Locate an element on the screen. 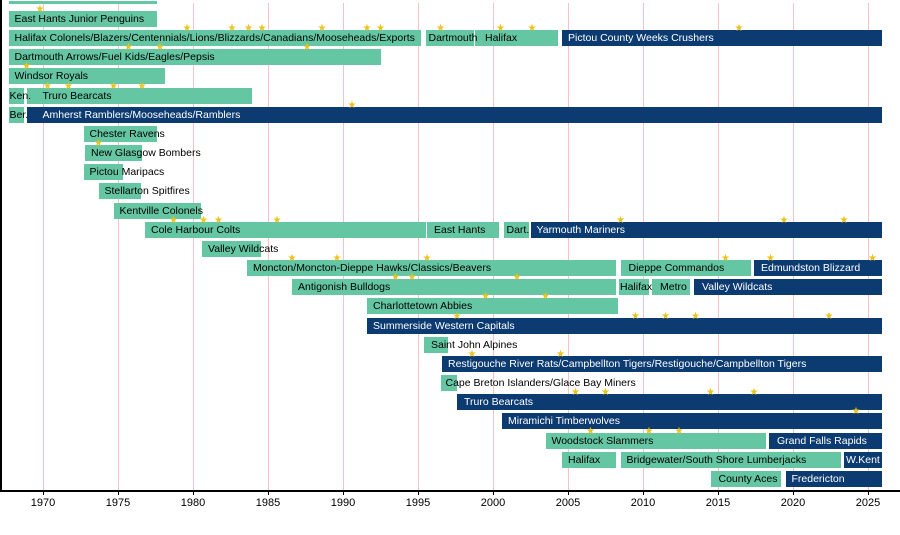 The image size is (900, 535). team-bar-label: Cape Breton Islanders/Glace Bay Miners is located at coordinates (540, 383).